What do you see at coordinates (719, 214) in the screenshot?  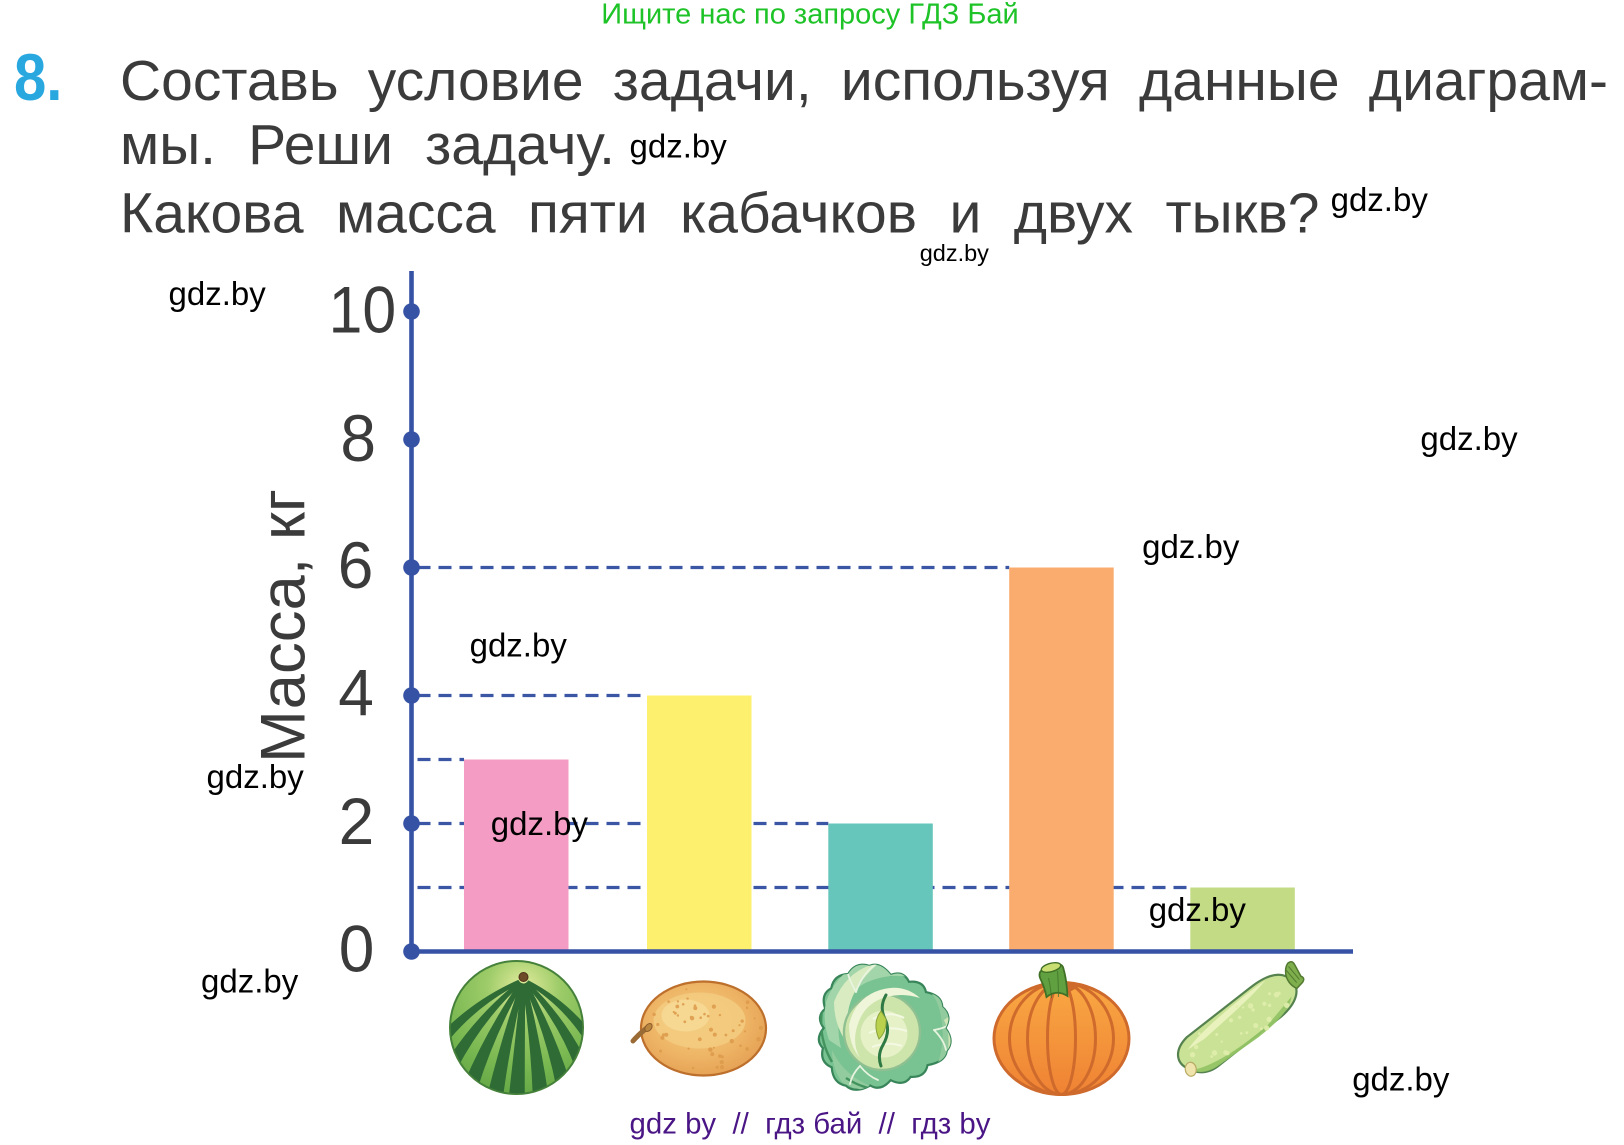 I see `svg-text:Какова масса пяти кабачков и д: Какова масса пяти кабачков и двух тыкв?` at bounding box center [719, 214].